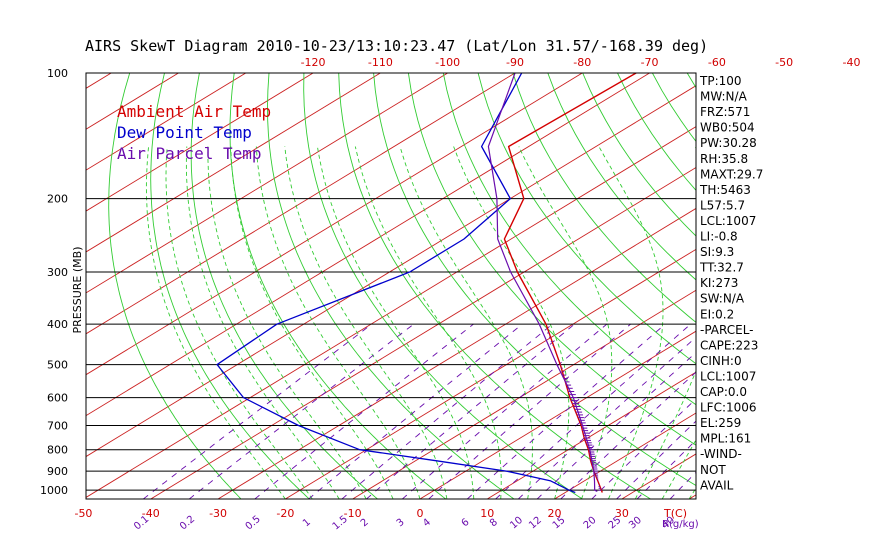 The image size is (870, 560). I want to click on stat-item: EL:259, so click(720, 423).